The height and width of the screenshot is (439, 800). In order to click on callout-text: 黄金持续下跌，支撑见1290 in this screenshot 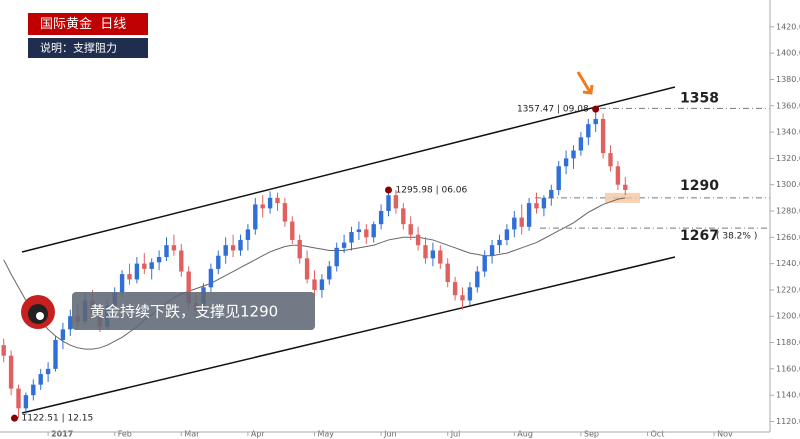, I will do `click(184, 312)`.